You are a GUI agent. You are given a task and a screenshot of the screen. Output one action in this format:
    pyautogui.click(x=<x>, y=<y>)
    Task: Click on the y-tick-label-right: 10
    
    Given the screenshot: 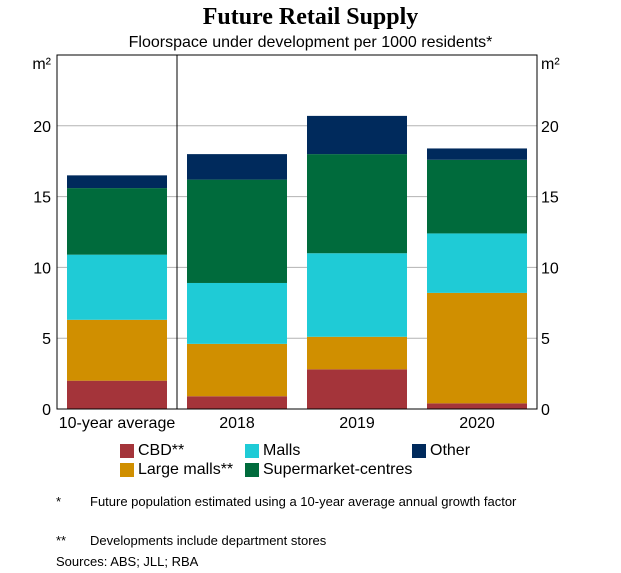 What is the action you would take?
    pyautogui.click(x=550, y=268)
    